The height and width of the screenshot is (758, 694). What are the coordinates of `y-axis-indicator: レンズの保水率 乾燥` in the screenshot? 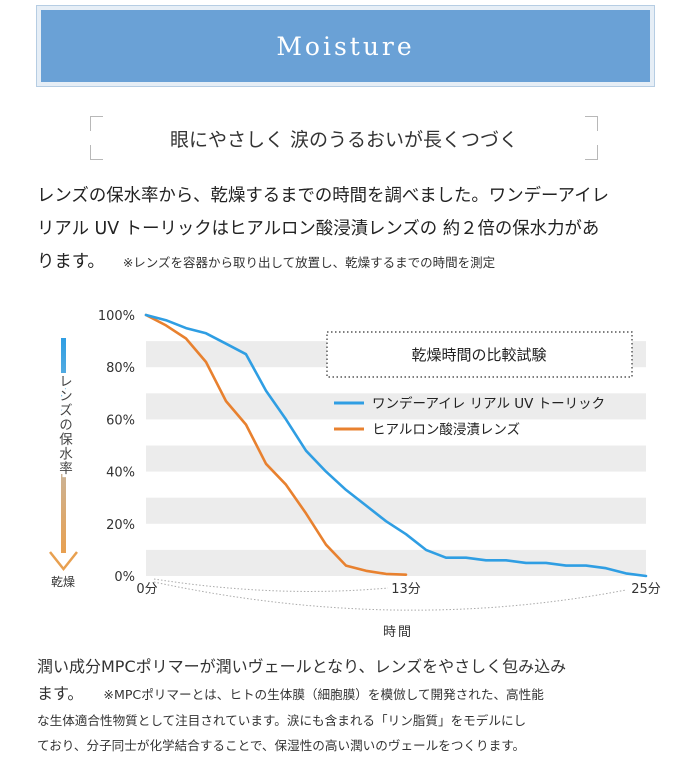 It's located at (63, 463).